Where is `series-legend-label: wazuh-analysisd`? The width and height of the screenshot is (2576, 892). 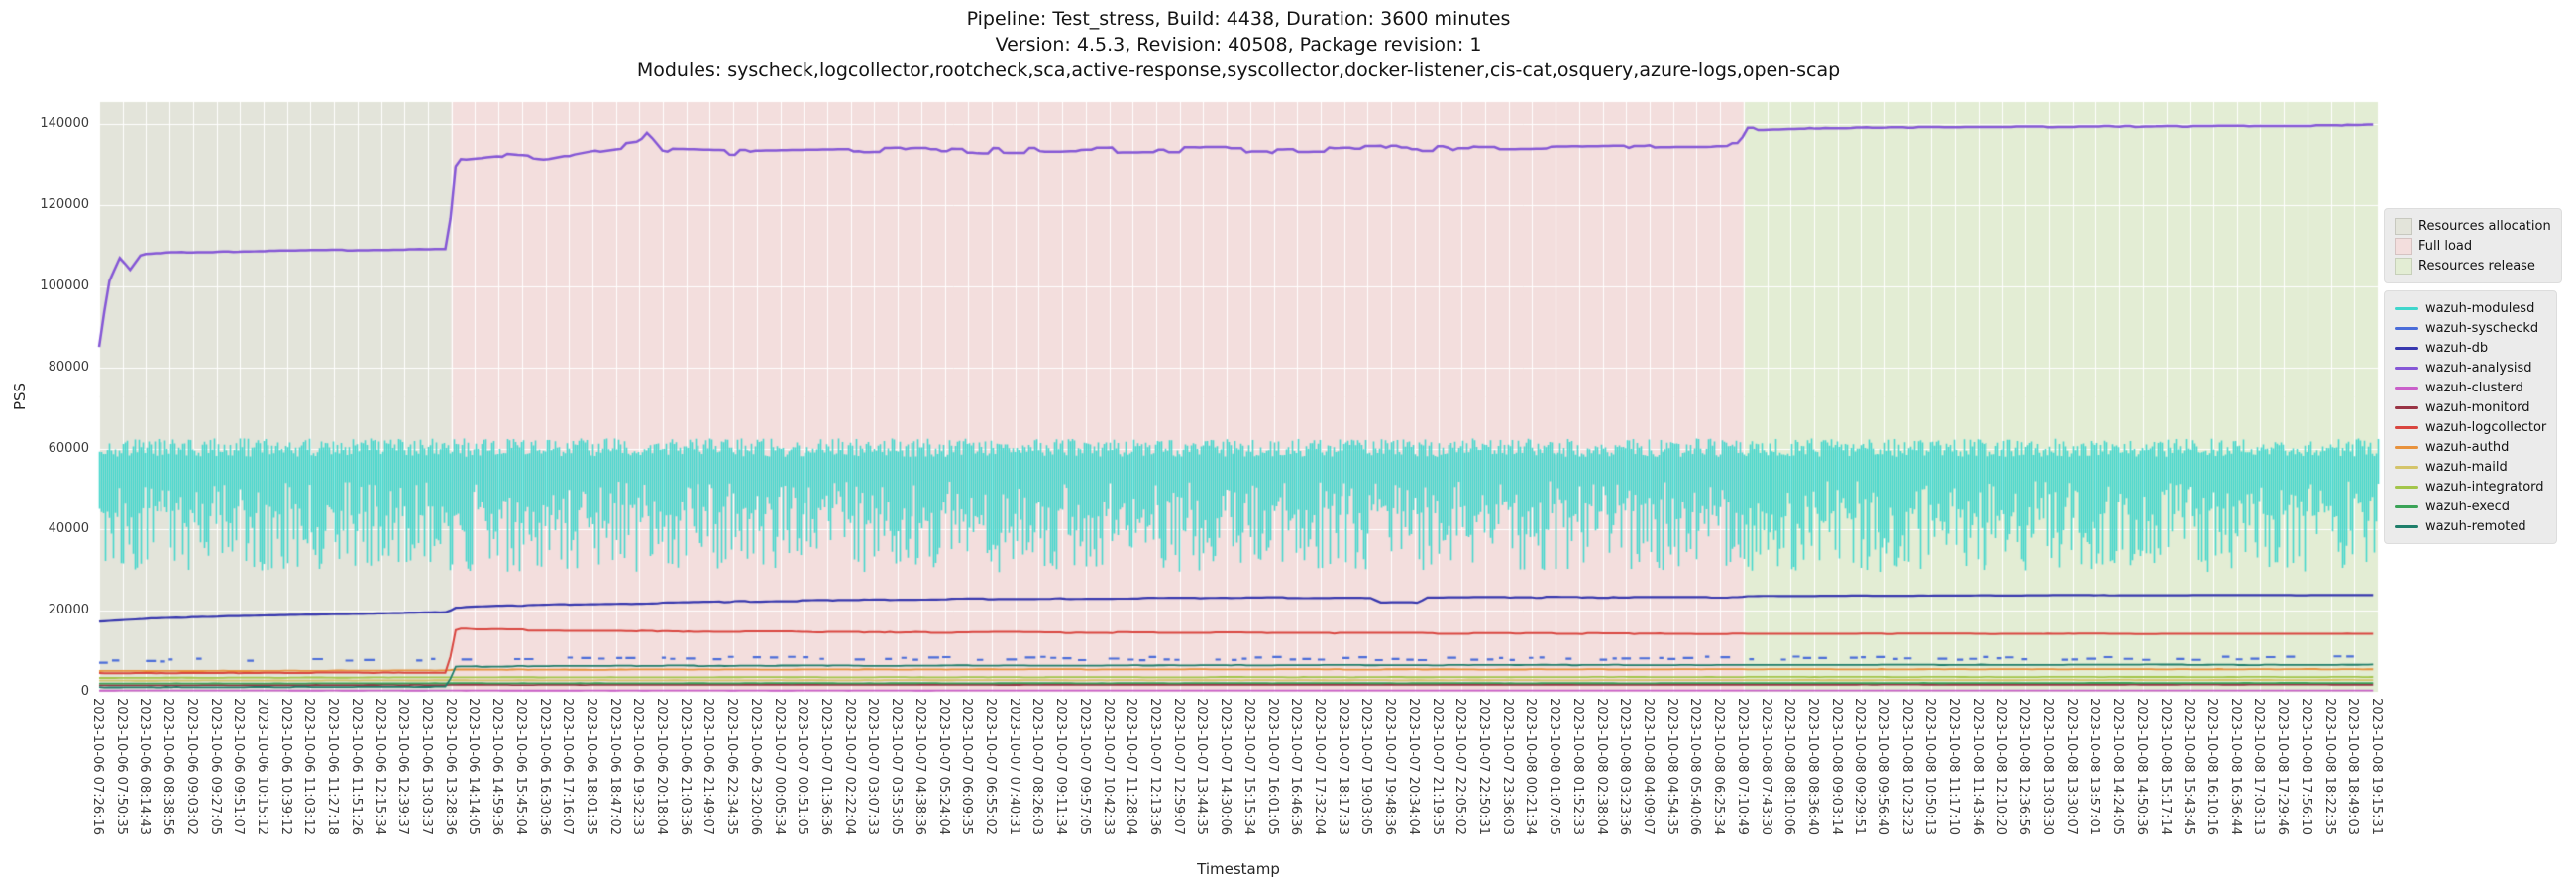
series-legend-label: wazuh-analysisd is located at coordinates (2478, 368).